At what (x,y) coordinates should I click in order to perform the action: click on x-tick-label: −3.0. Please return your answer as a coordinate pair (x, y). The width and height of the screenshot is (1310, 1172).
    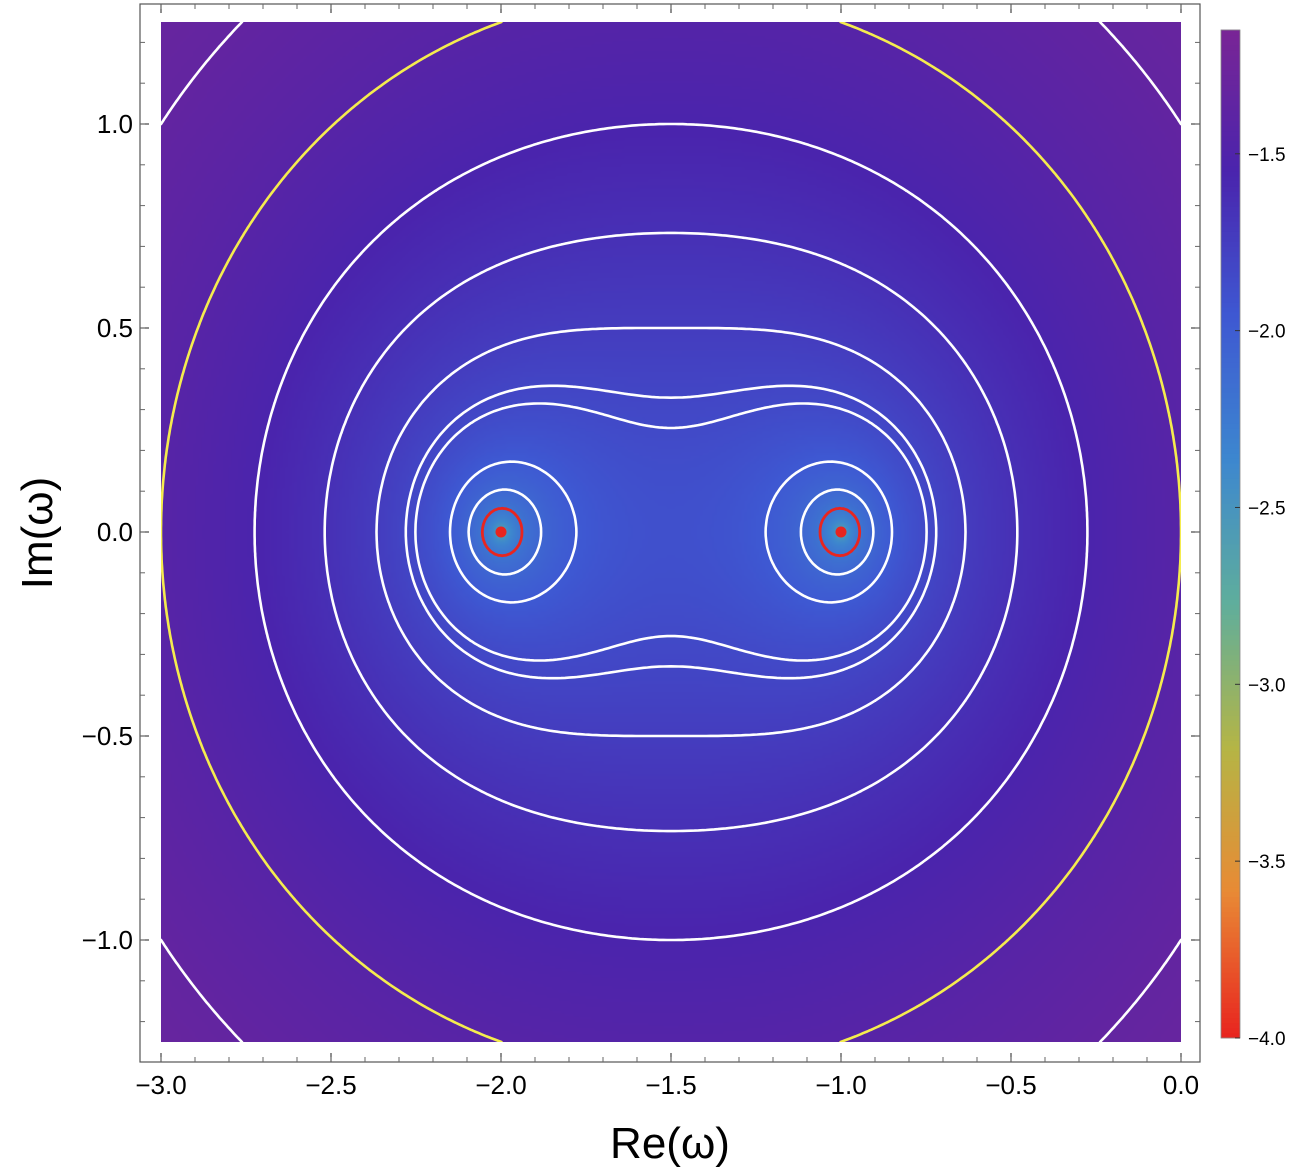
    Looking at the image, I should click on (160, 1085).